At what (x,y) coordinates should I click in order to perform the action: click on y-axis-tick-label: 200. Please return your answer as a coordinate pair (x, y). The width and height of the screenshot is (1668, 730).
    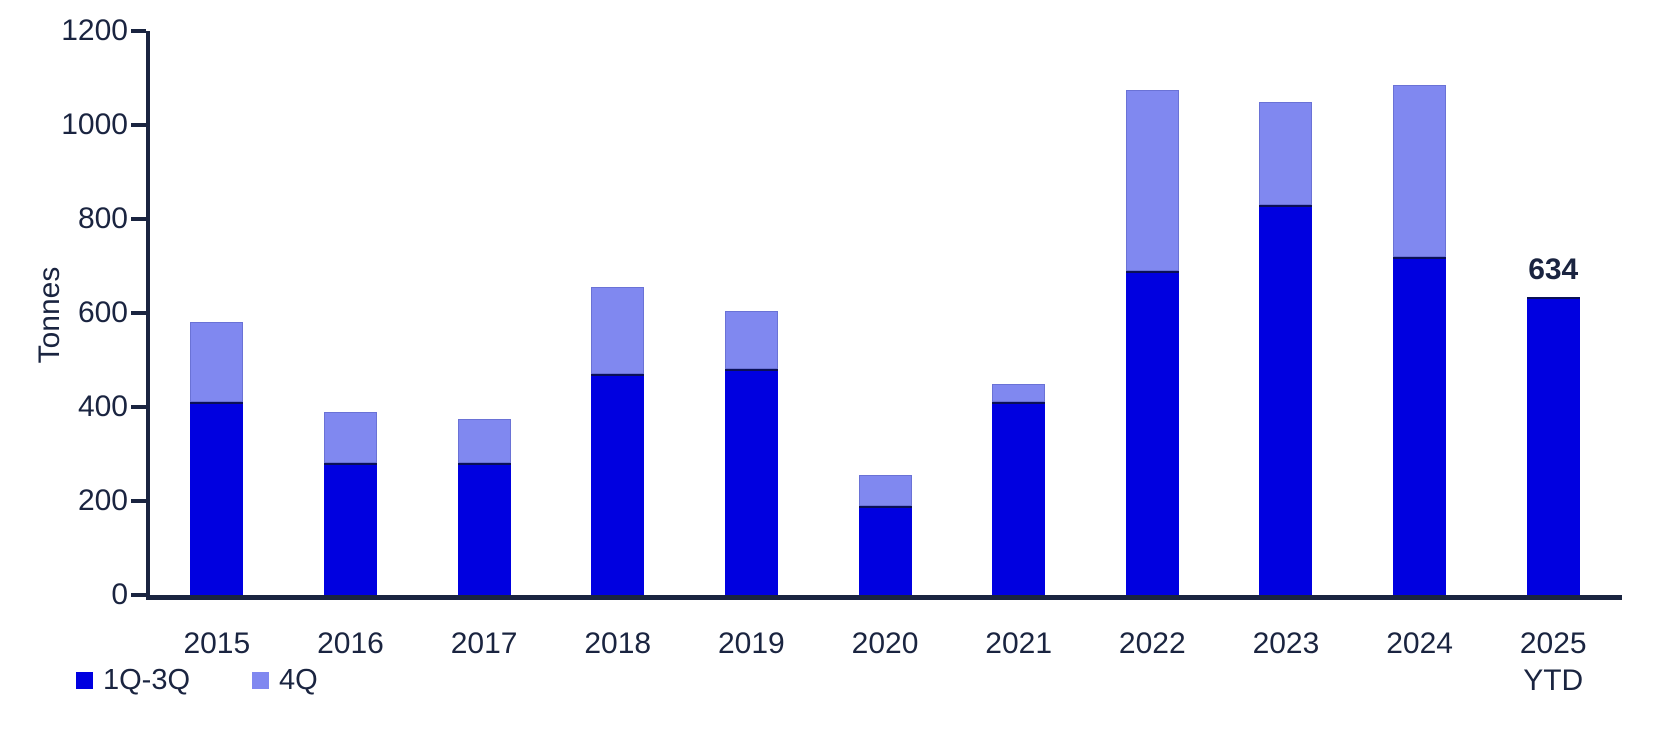
    Looking at the image, I should click on (102, 500).